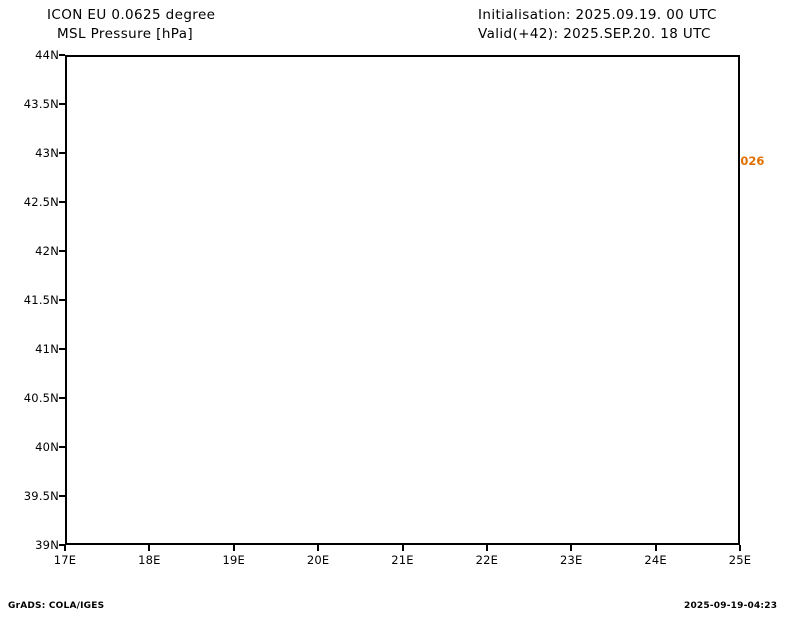 This screenshot has width=800, height=618. What do you see at coordinates (655, 560) in the screenshot?
I see `x-axis-tick-label: 24E` at bounding box center [655, 560].